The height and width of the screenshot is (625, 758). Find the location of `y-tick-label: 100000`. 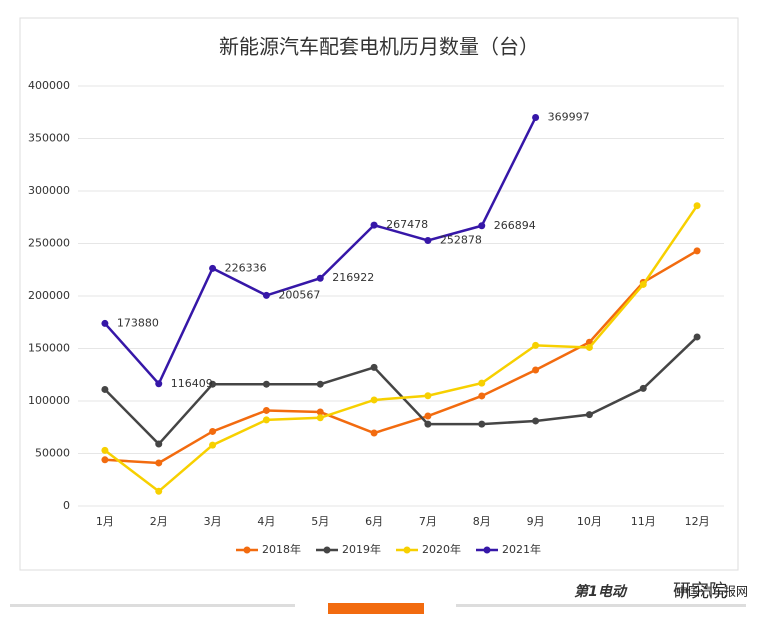

y-tick-label: 100000 is located at coordinates (49, 400).